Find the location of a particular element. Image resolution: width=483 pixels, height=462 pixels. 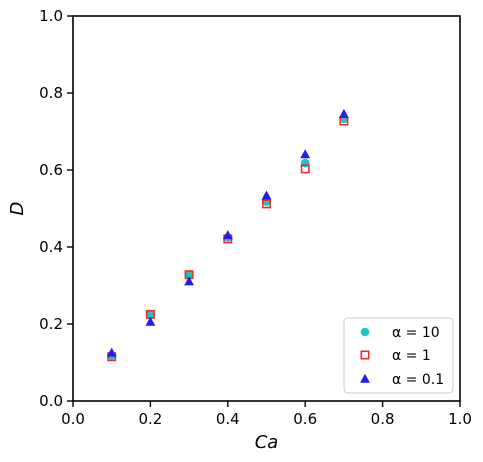

y-tick-label: 1.0 is located at coordinates (51, 16).